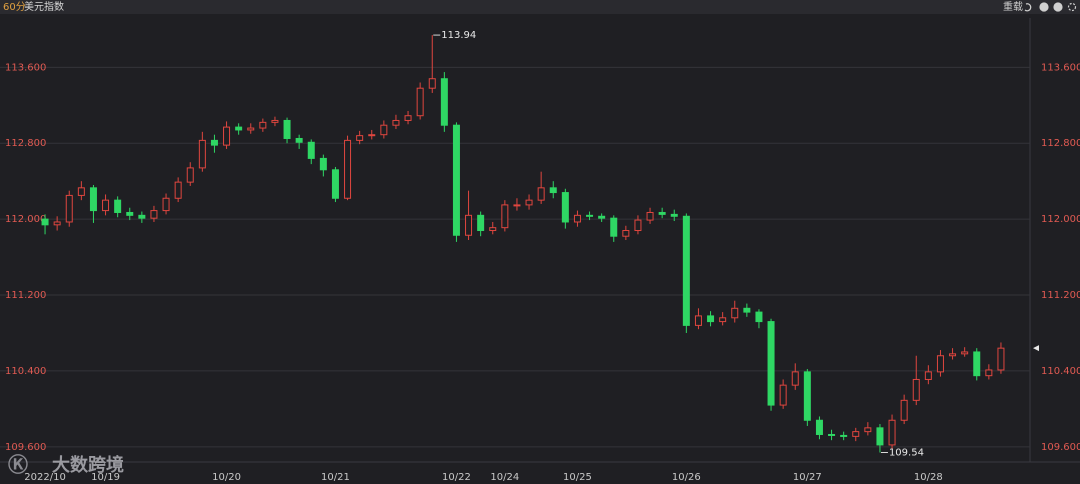  I want to click on y-tick-label: 113.600, so click(25, 67).